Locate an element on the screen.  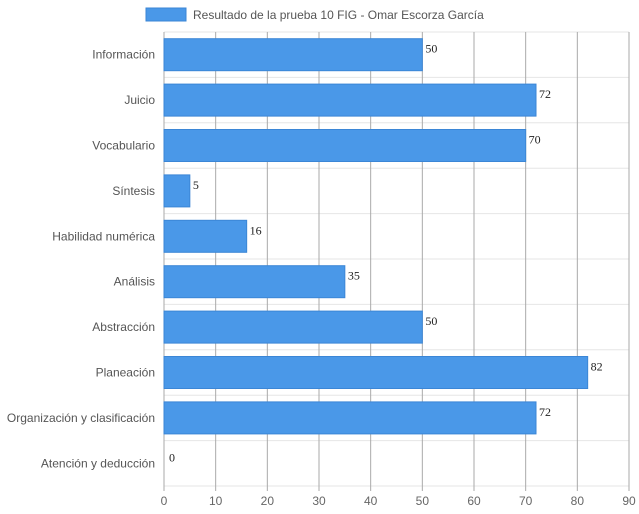
data-label: 35 is located at coordinates (354, 276).